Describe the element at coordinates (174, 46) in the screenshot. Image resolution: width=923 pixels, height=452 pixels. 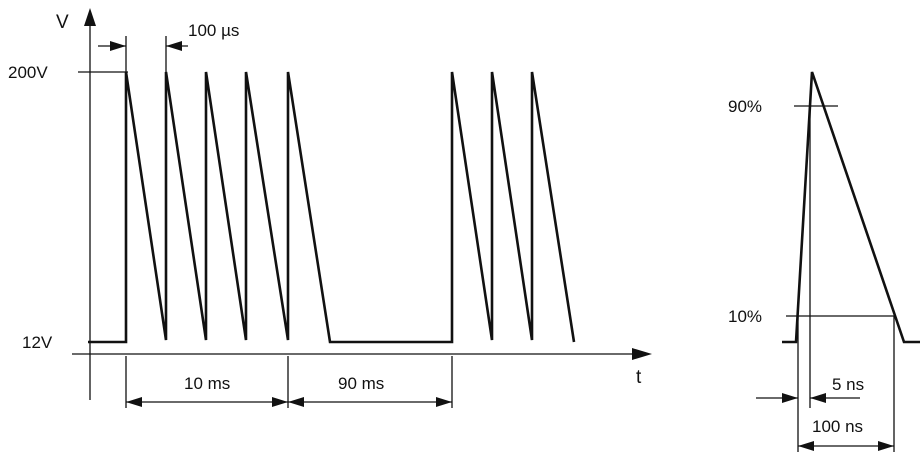
I see `spacing-arrowhead-right` at that location.